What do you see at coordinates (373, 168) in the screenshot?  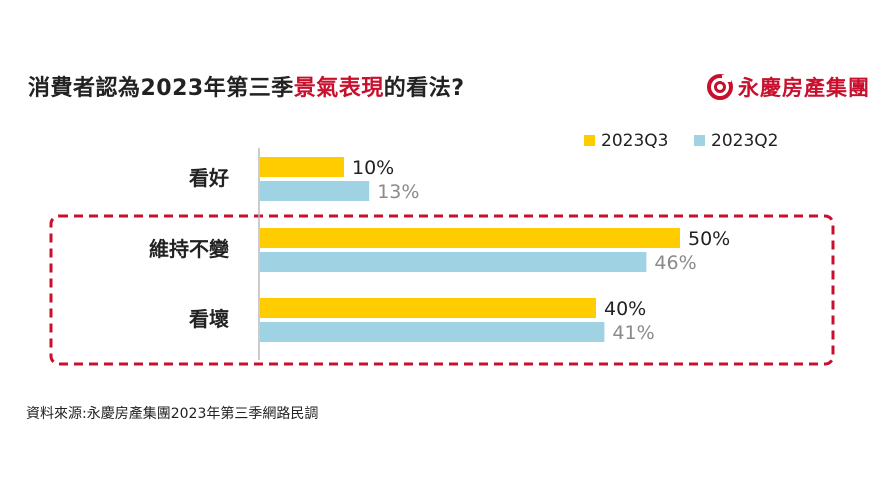 I see `data-label: 10%` at bounding box center [373, 168].